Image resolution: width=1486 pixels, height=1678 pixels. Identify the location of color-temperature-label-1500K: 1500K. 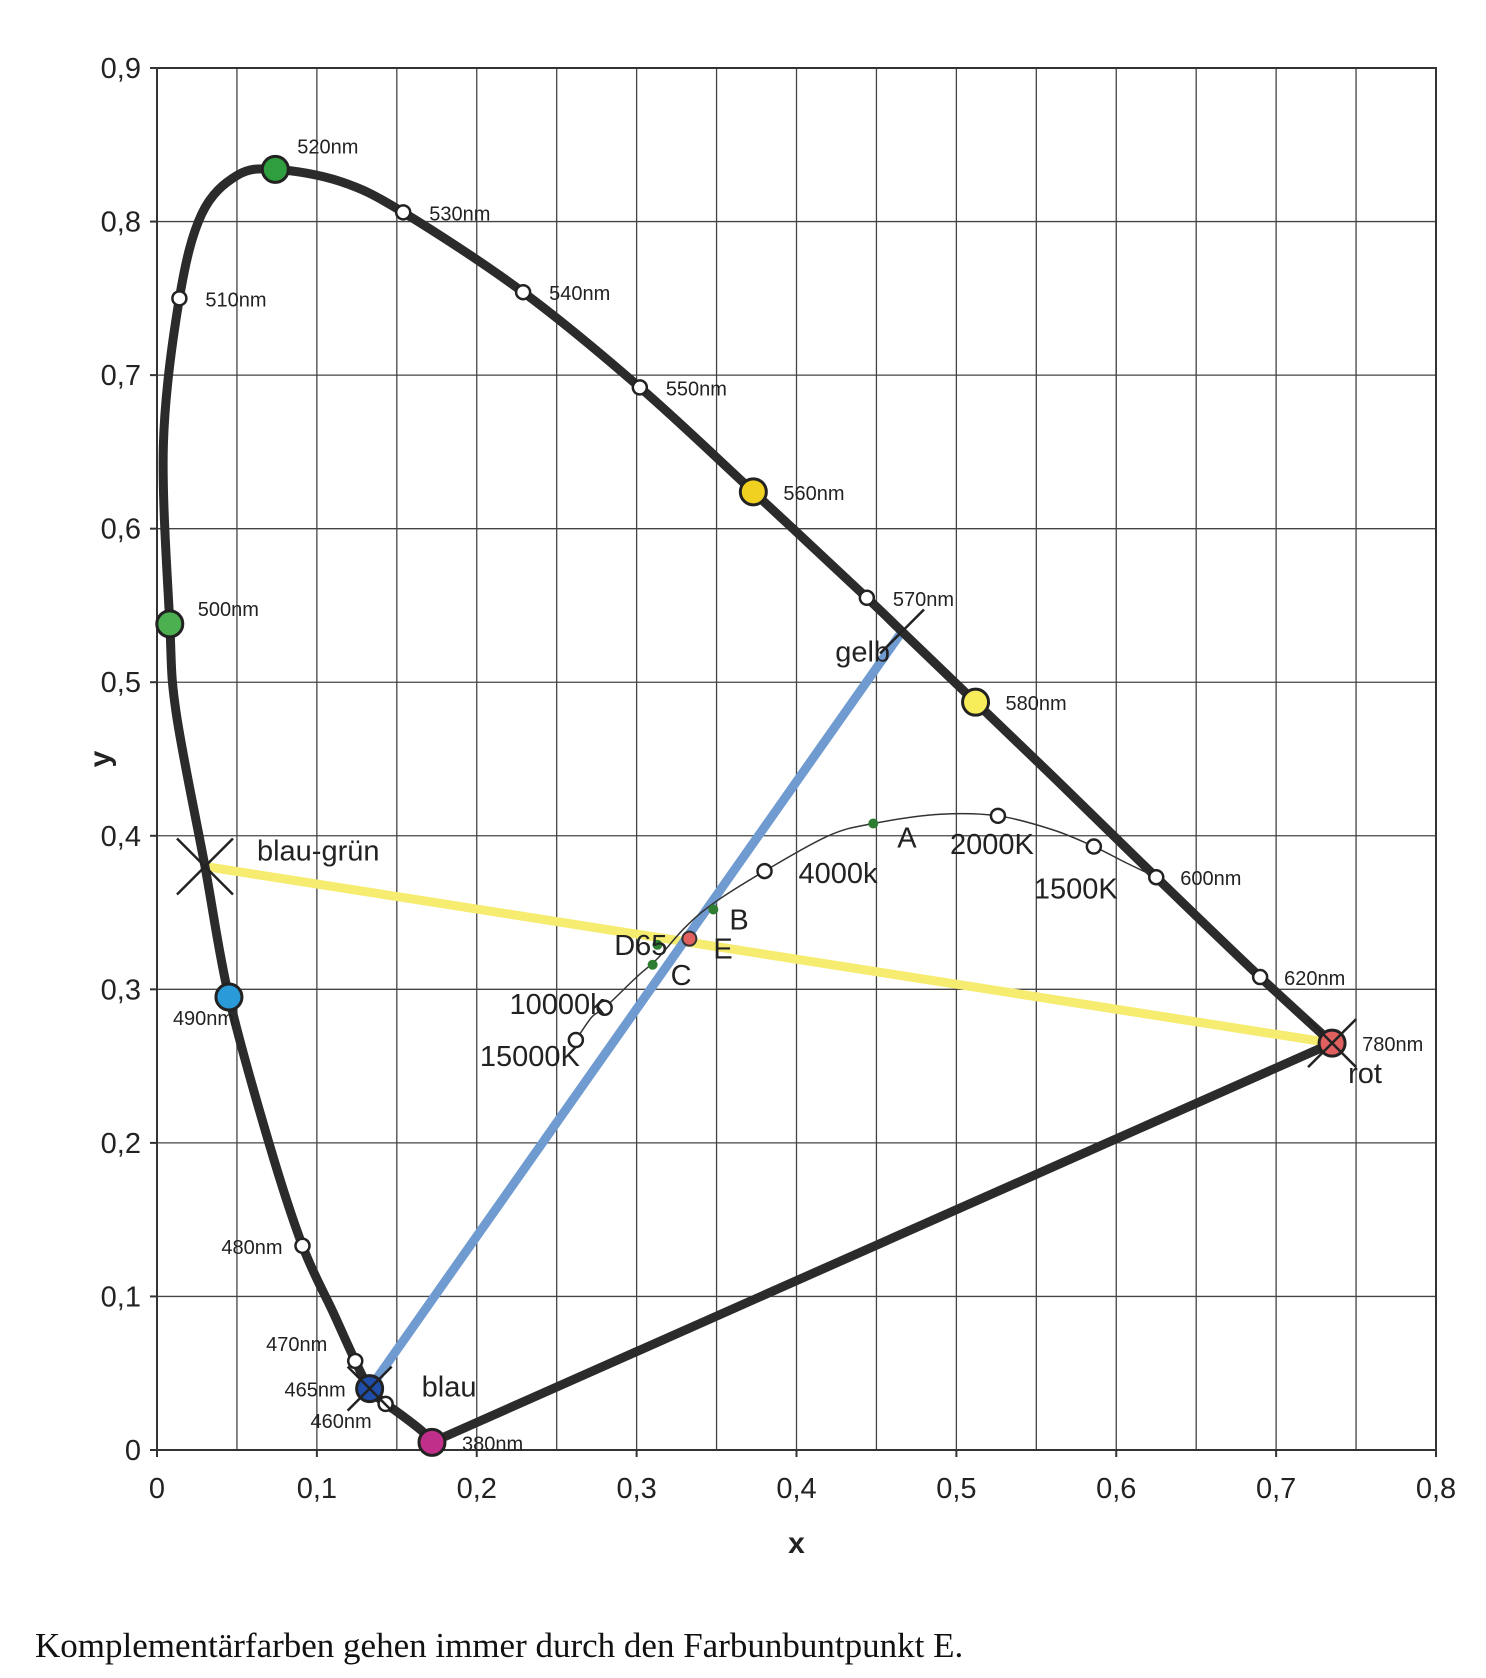
(1076, 890).